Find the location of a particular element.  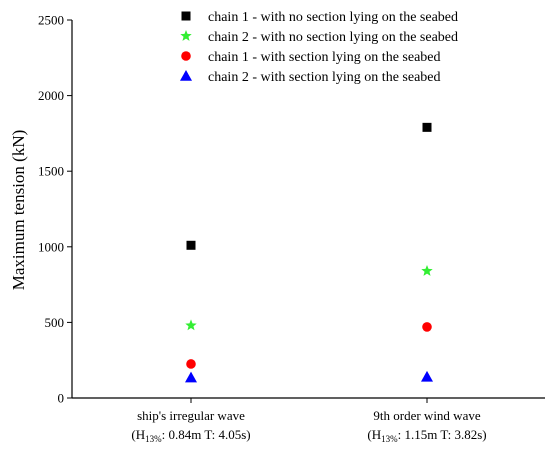

x-category-params: (H13%: 0.84m T: 4.05s) is located at coordinates (190, 435).